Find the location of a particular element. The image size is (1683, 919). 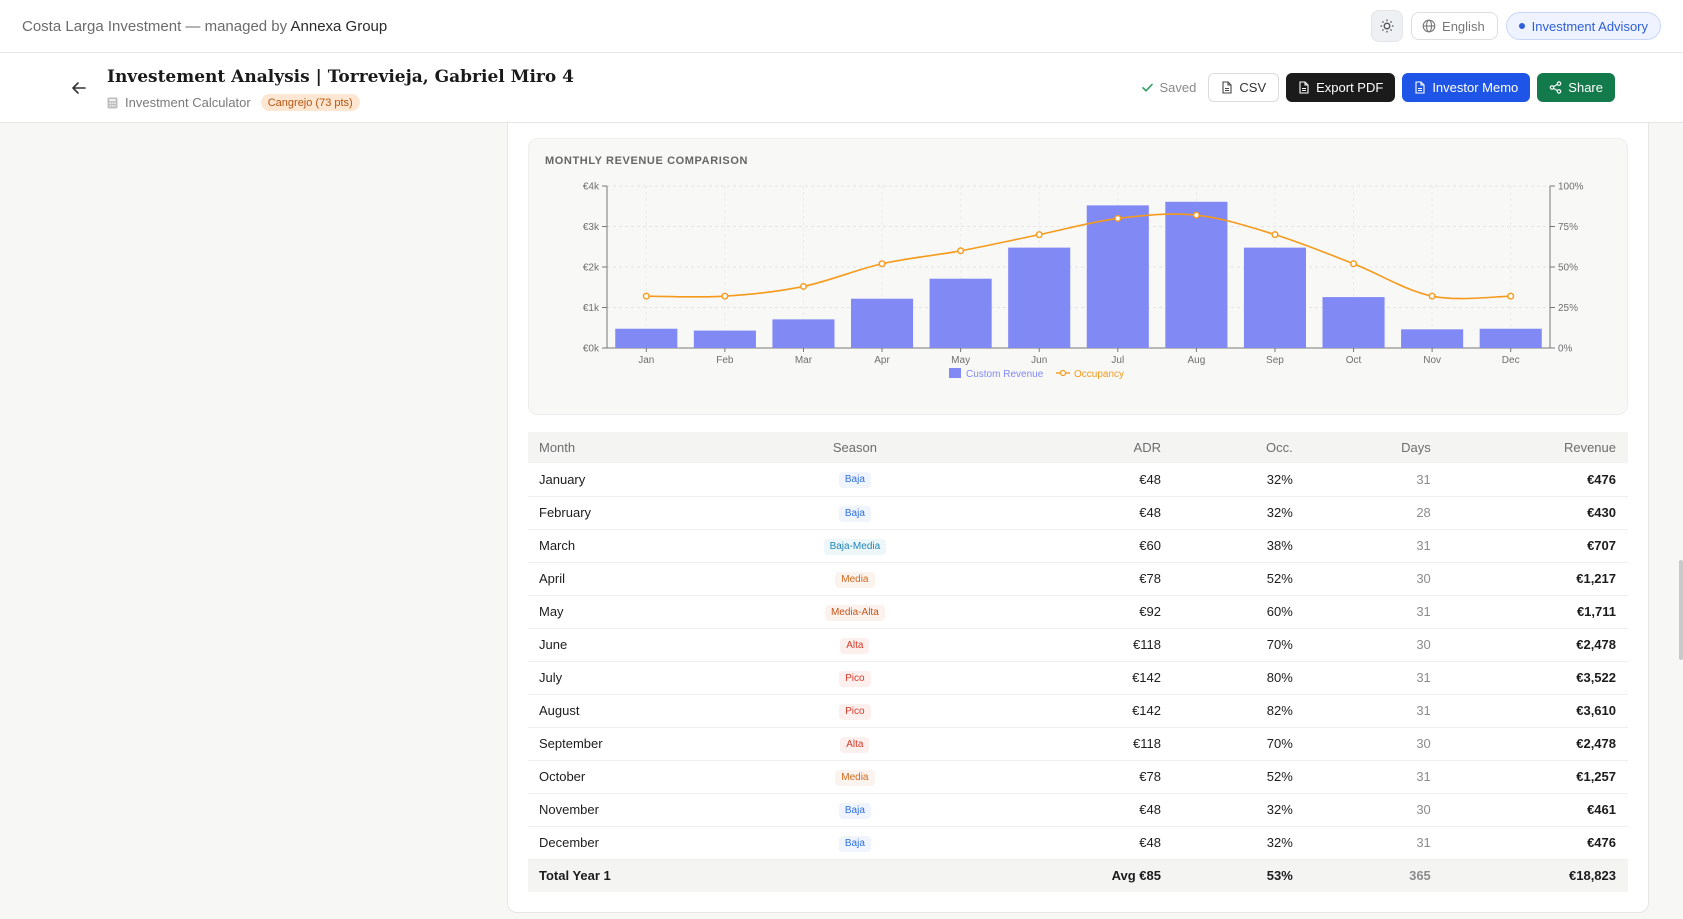

cell-season: Media is located at coordinates (855, 777).